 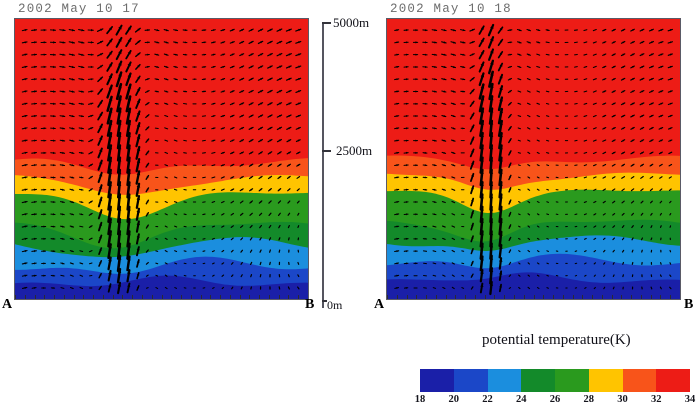 I want to click on colorbar-tick-26: 26, so click(x=555, y=399).